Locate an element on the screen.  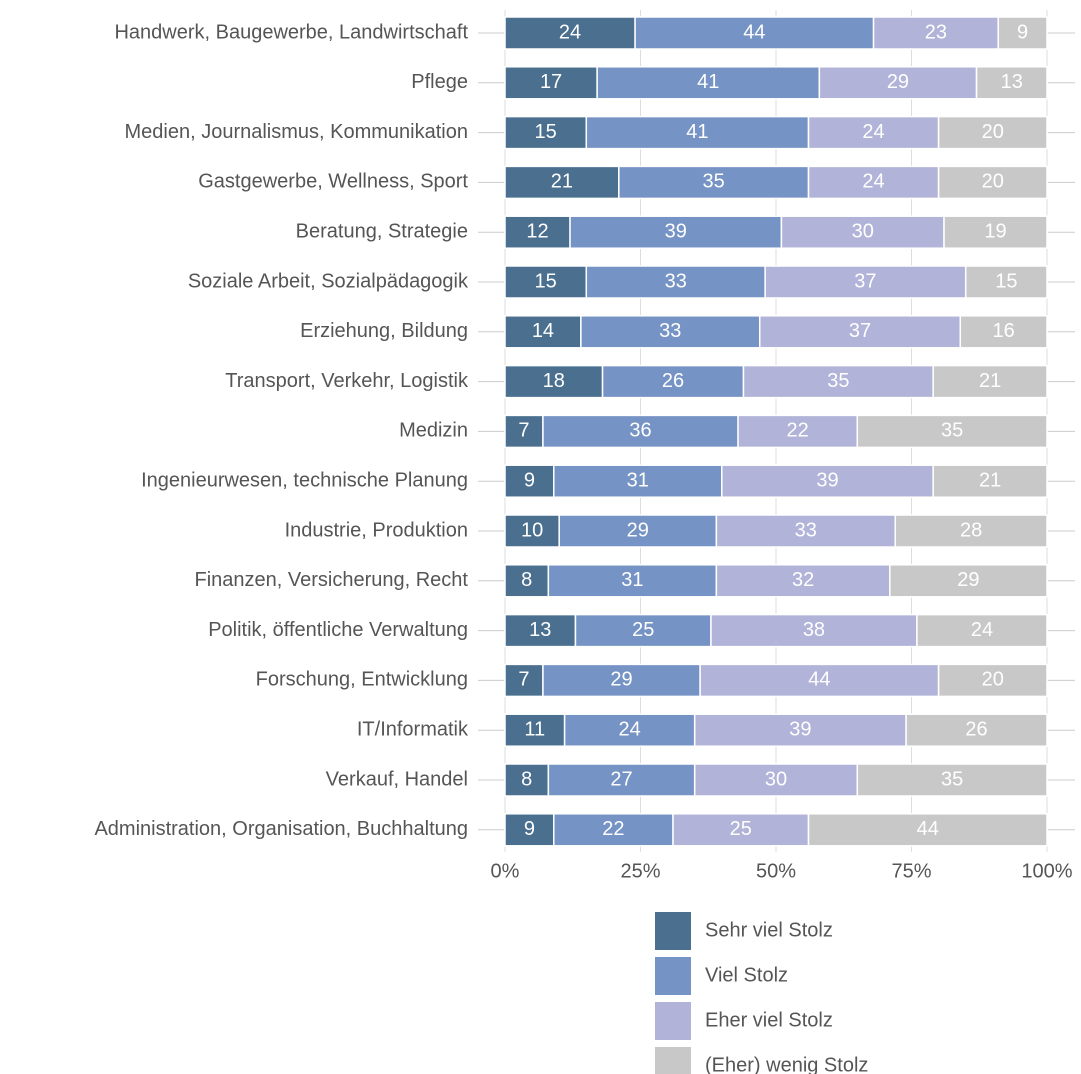
value-label: 33 is located at coordinates (670, 331).